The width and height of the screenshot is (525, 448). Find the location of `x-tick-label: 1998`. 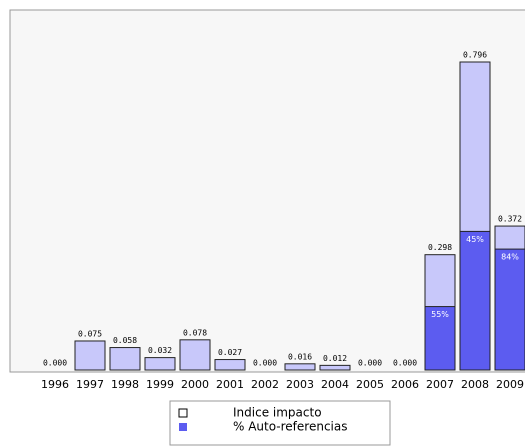

x-tick-label: 1998 is located at coordinates (125, 384).